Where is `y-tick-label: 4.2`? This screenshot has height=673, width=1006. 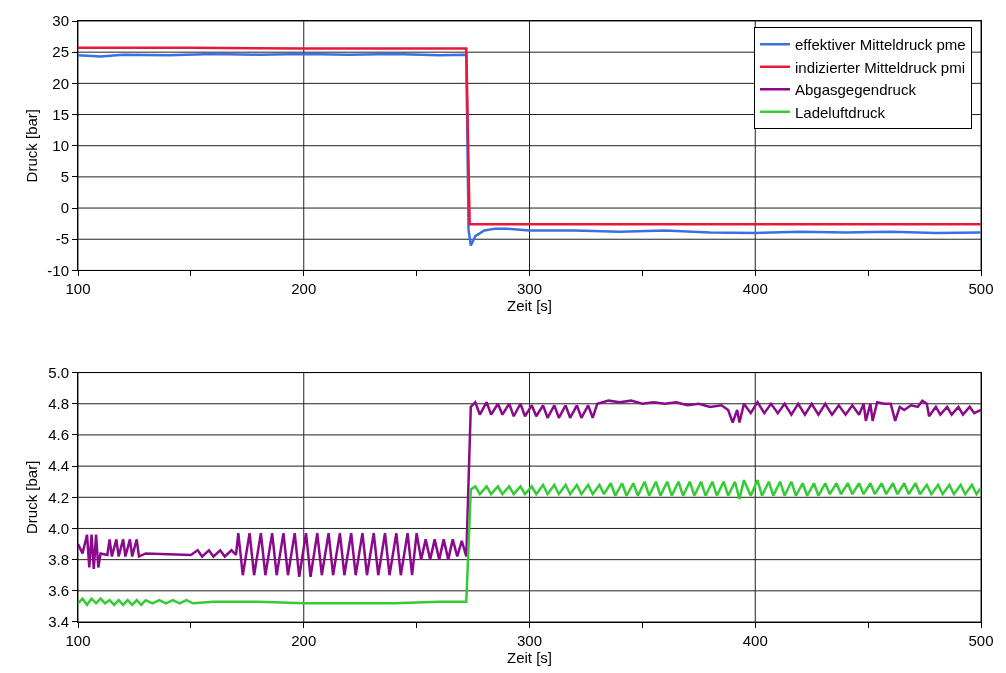 y-tick-label: 4.2 is located at coordinates (58, 497).